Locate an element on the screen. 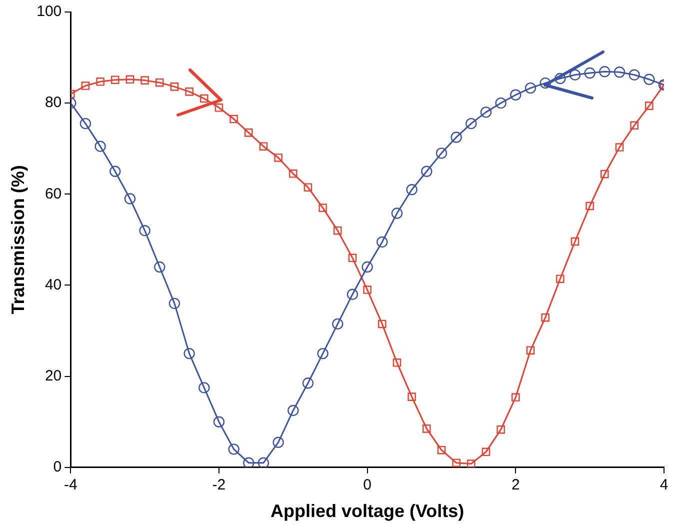  x-tick-label: -2 is located at coordinates (219, 485).